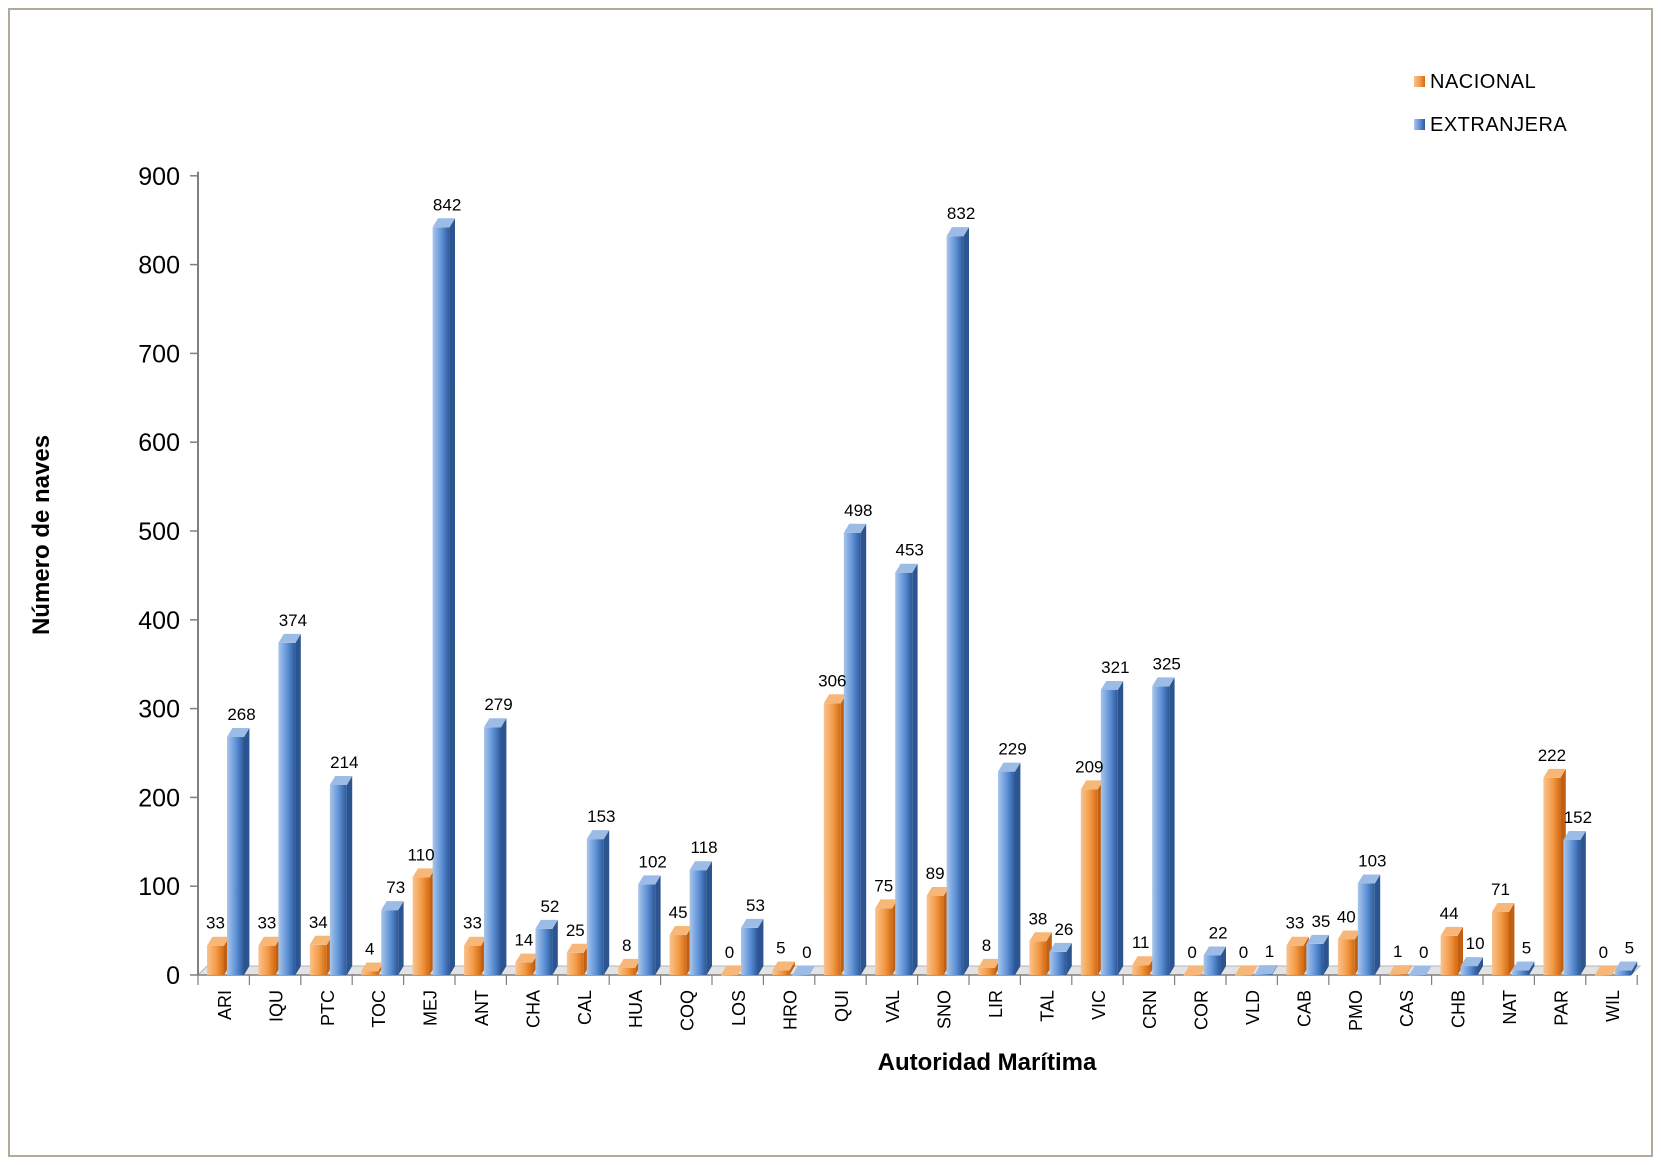 This screenshot has height=1165, width=1661. I want to click on x-tick-label: LOS, so click(739, 1008).